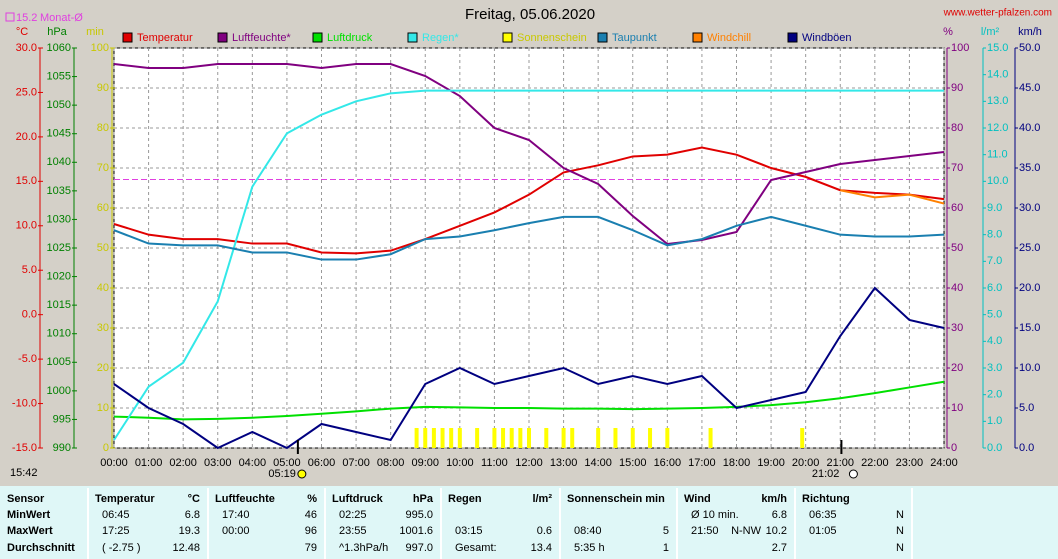 The image size is (1058, 559). What do you see at coordinates (24, 448) in the screenshot?
I see `y-tick-label: -15.0` at bounding box center [24, 448].